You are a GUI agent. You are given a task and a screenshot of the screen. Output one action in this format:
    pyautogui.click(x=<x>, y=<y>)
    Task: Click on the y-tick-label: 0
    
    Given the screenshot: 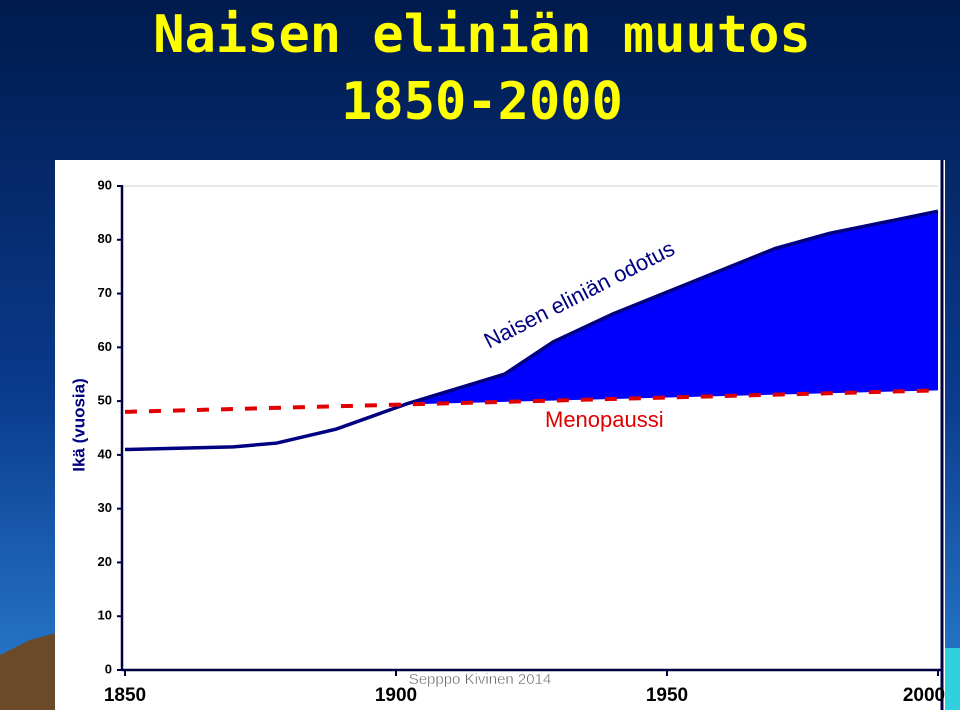 What is the action you would take?
    pyautogui.click(x=108, y=668)
    